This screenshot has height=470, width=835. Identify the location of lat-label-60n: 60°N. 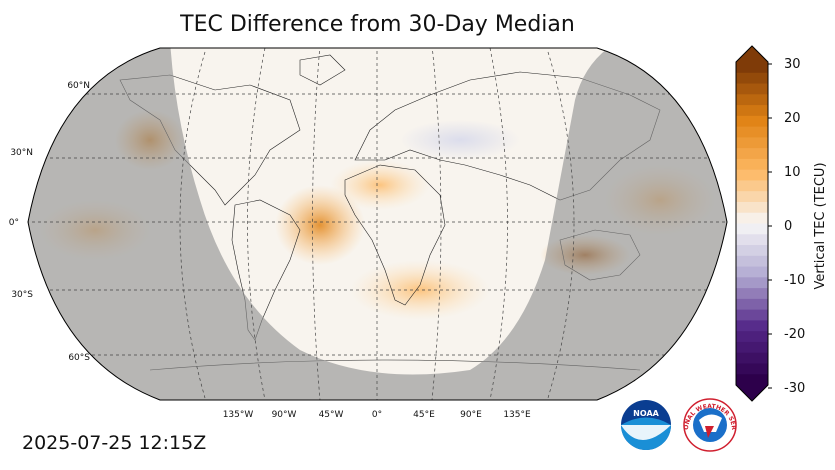
(78, 86).